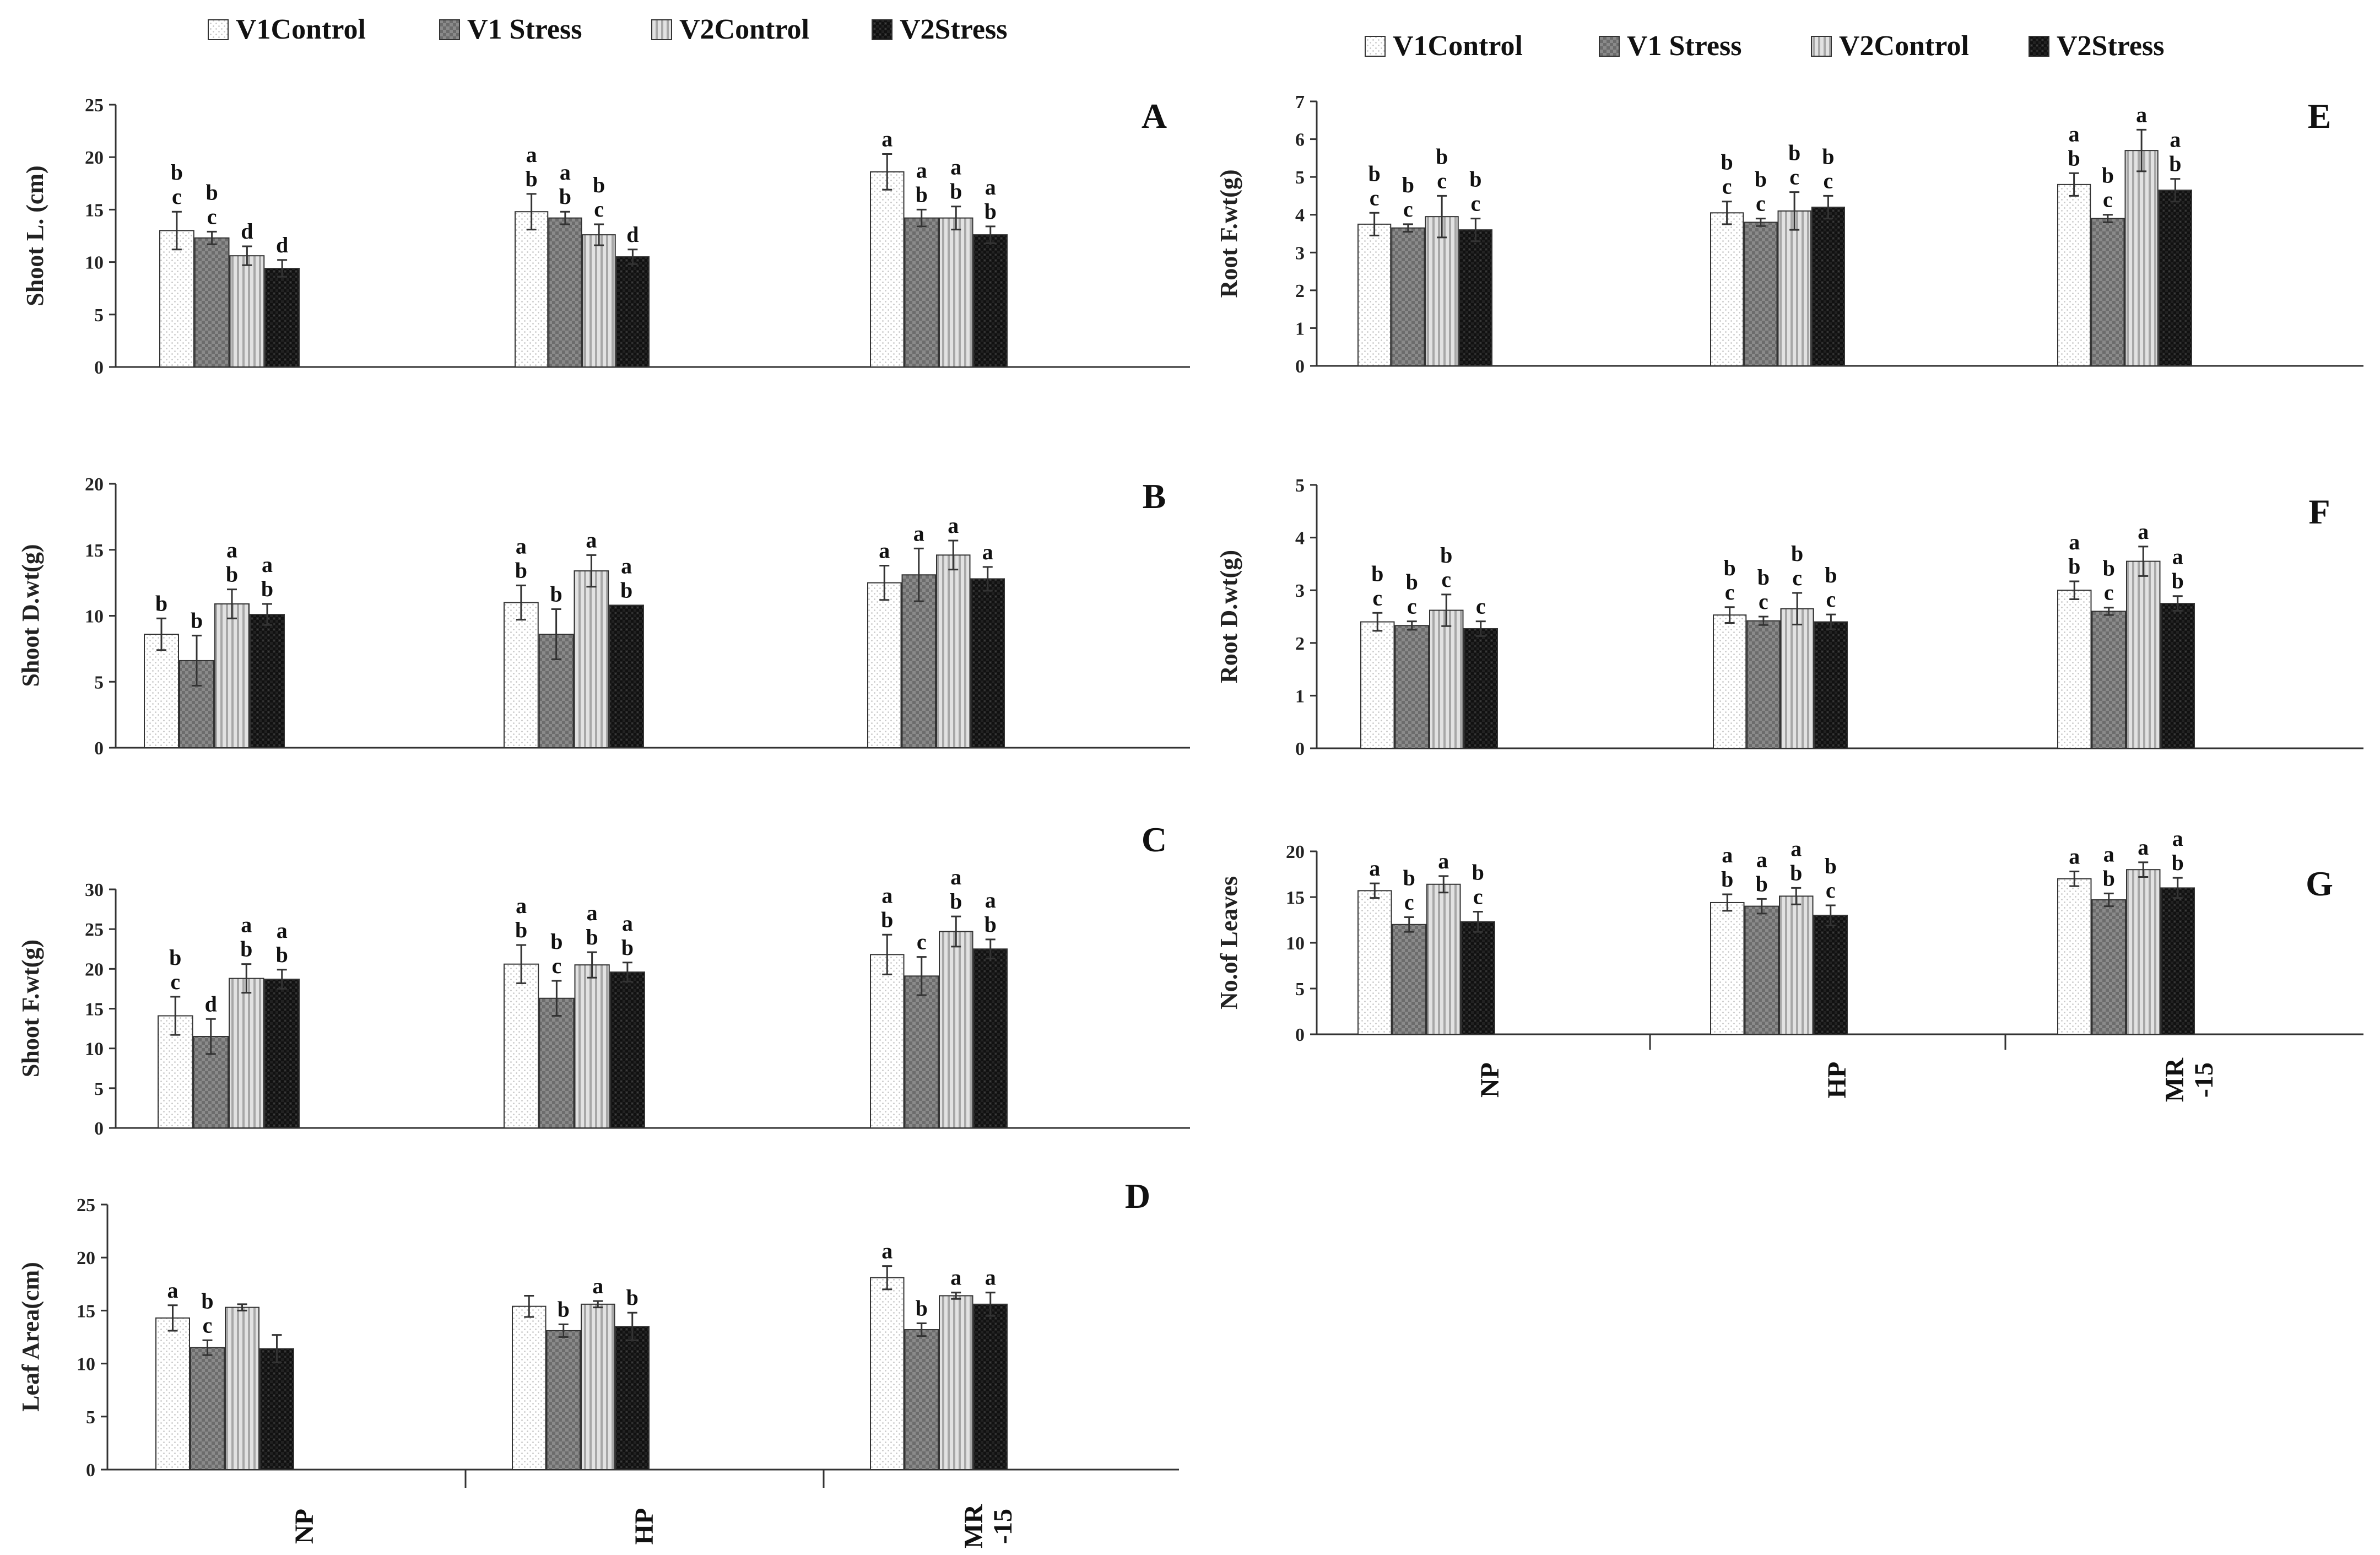 The height and width of the screenshot is (1555, 2380). What do you see at coordinates (301, 29) in the screenshot?
I see `legend-label: V1Control` at bounding box center [301, 29].